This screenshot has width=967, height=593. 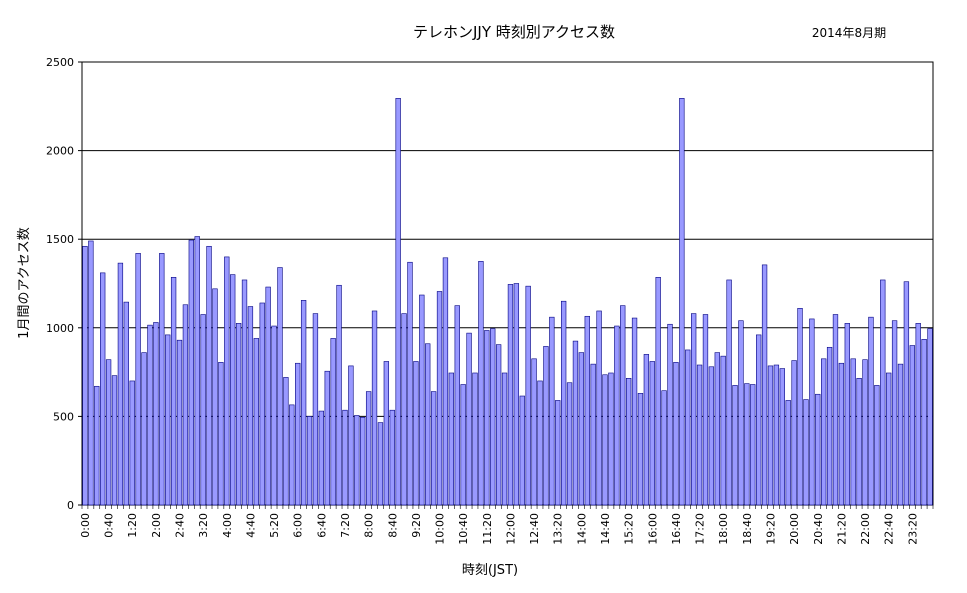 What do you see at coordinates (629, 529) in the screenshot?
I see `x-tick-label: 15:20` at bounding box center [629, 529].